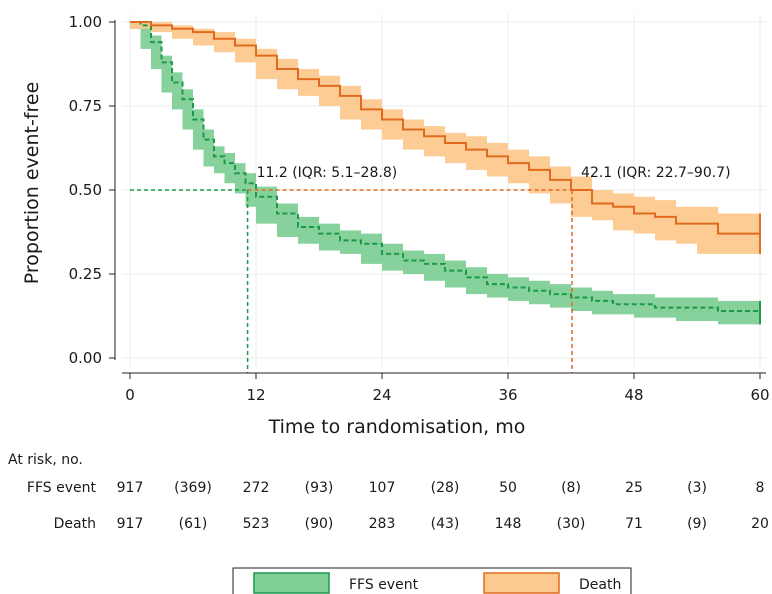 This screenshot has height=594, width=772. Describe the element at coordinates (759, 395) in the screenshot. I see `x-tick-label: 60` at that location.